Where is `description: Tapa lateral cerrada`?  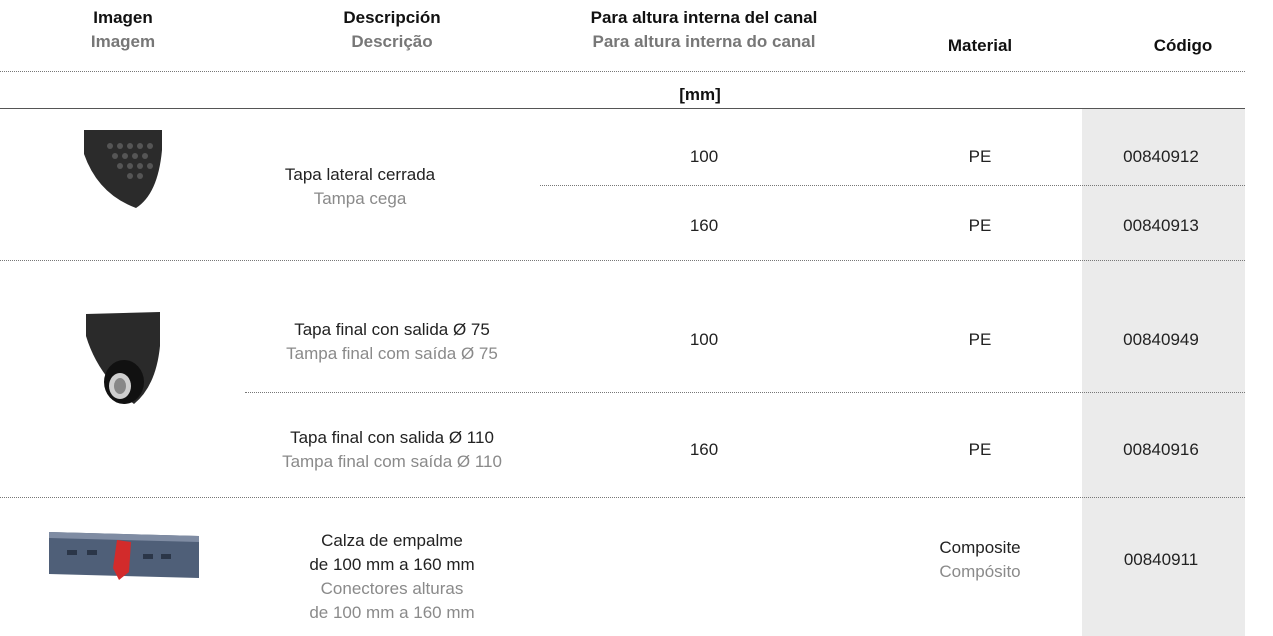
description: Tapa lateral cerrada is located at coordinates (360, 174).